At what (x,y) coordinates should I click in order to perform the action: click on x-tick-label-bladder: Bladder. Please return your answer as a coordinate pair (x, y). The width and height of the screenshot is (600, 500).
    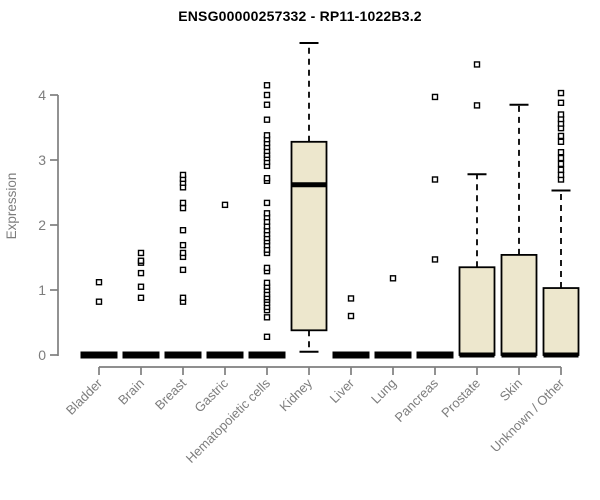
    Looking at the image, I should click on (84, 396).